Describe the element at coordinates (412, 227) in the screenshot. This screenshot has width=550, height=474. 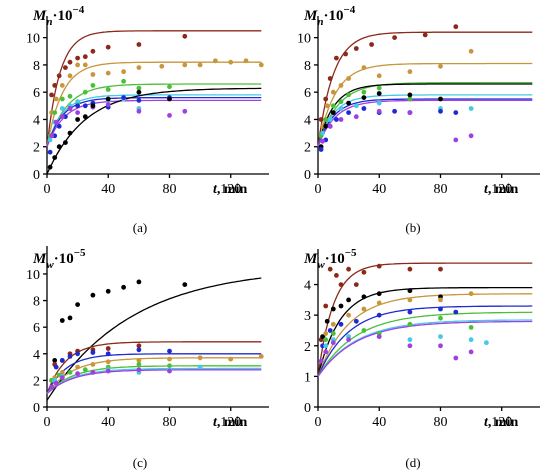
I see `panel-caption: (b)` at that location.